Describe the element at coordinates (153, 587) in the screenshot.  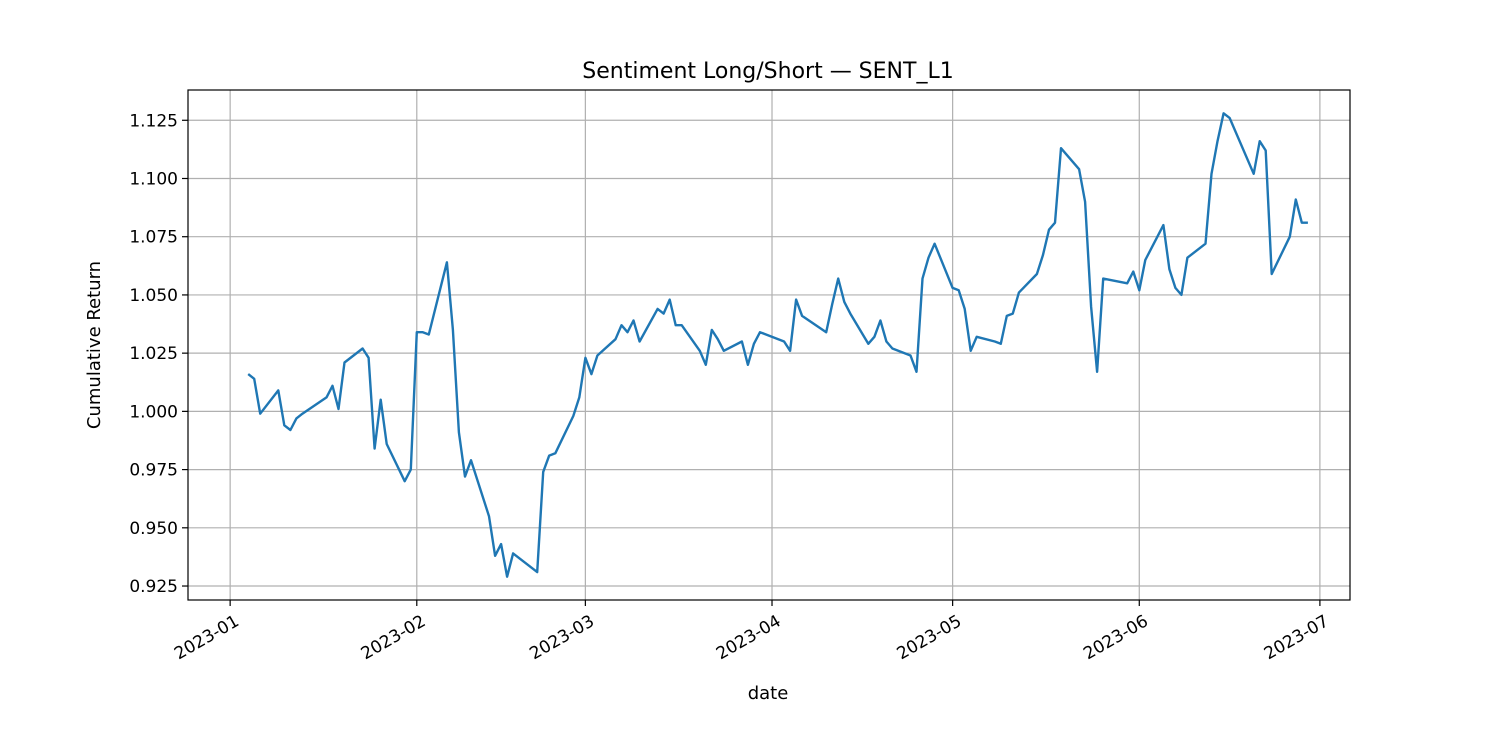
I see `y-tick-label: 0.925` at that location.